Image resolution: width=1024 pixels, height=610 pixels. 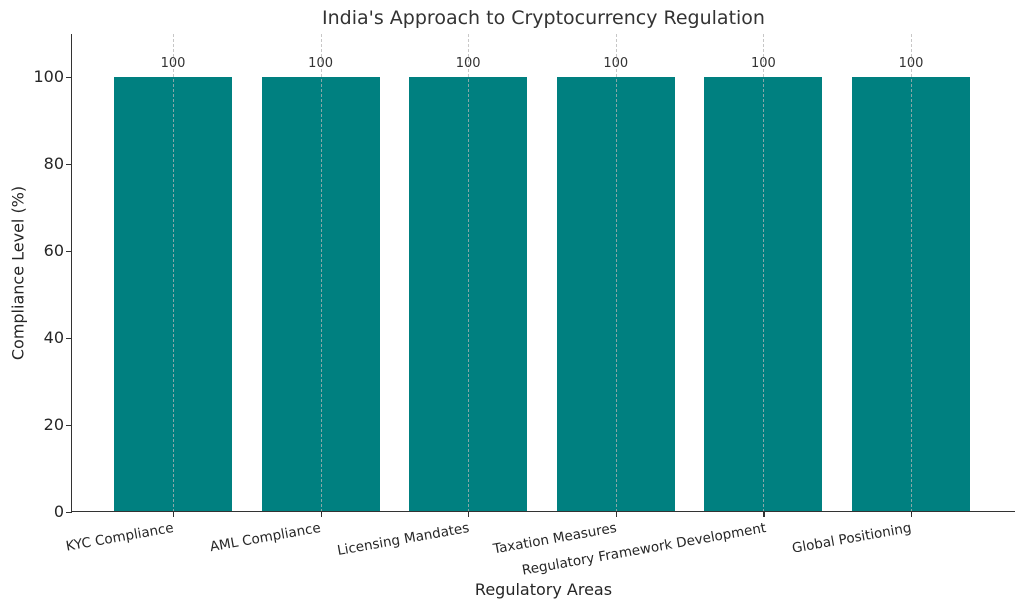 I want to click on x-tick-label: Regulatory Framework Development, so click(x=644, y=549).